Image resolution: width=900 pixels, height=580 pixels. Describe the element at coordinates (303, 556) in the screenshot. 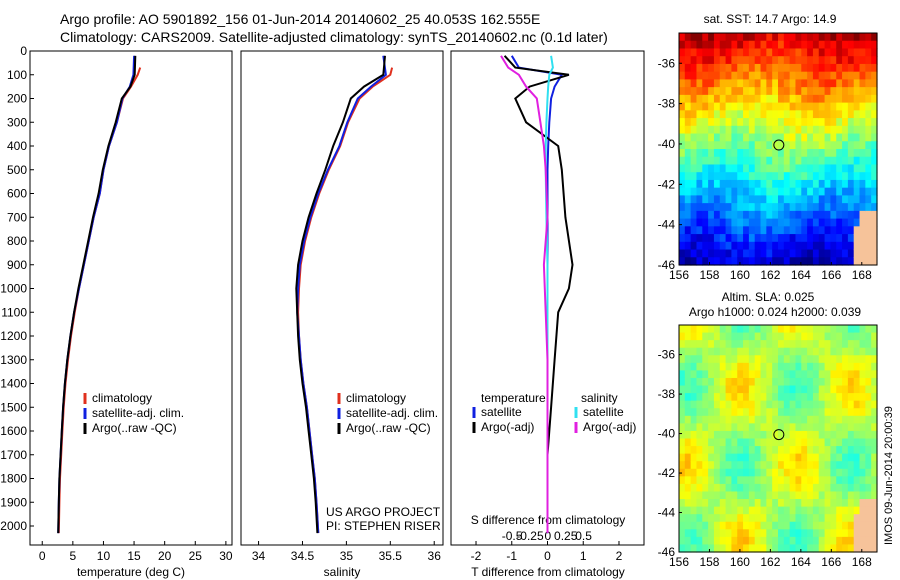

I see `x-tick-label: 34.5` at that location.